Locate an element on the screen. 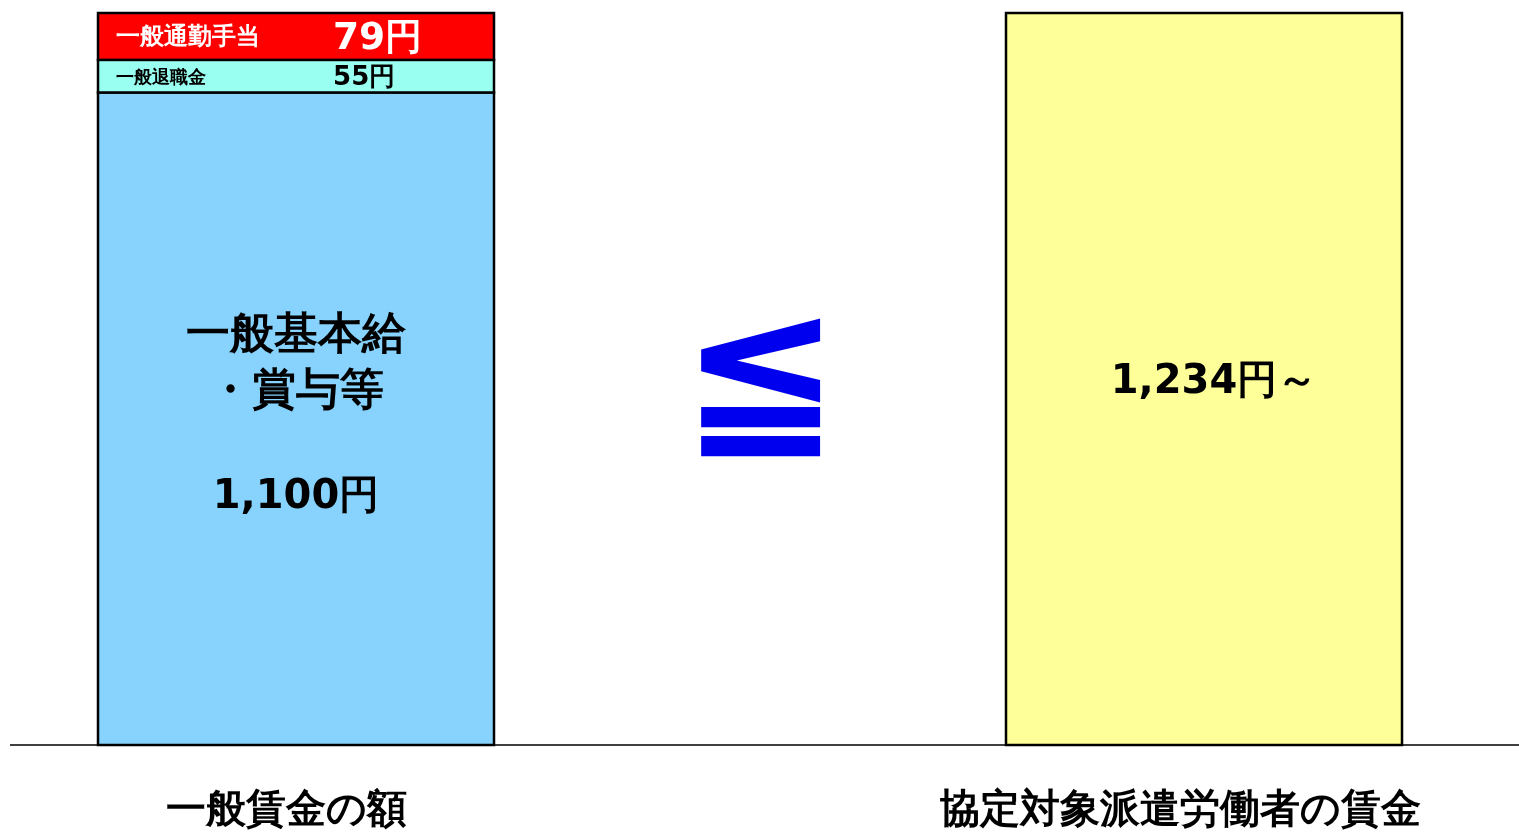 The width and height of the screenshot is (1519, 834). data-label: 79円 is located at coordinates (378, 36).